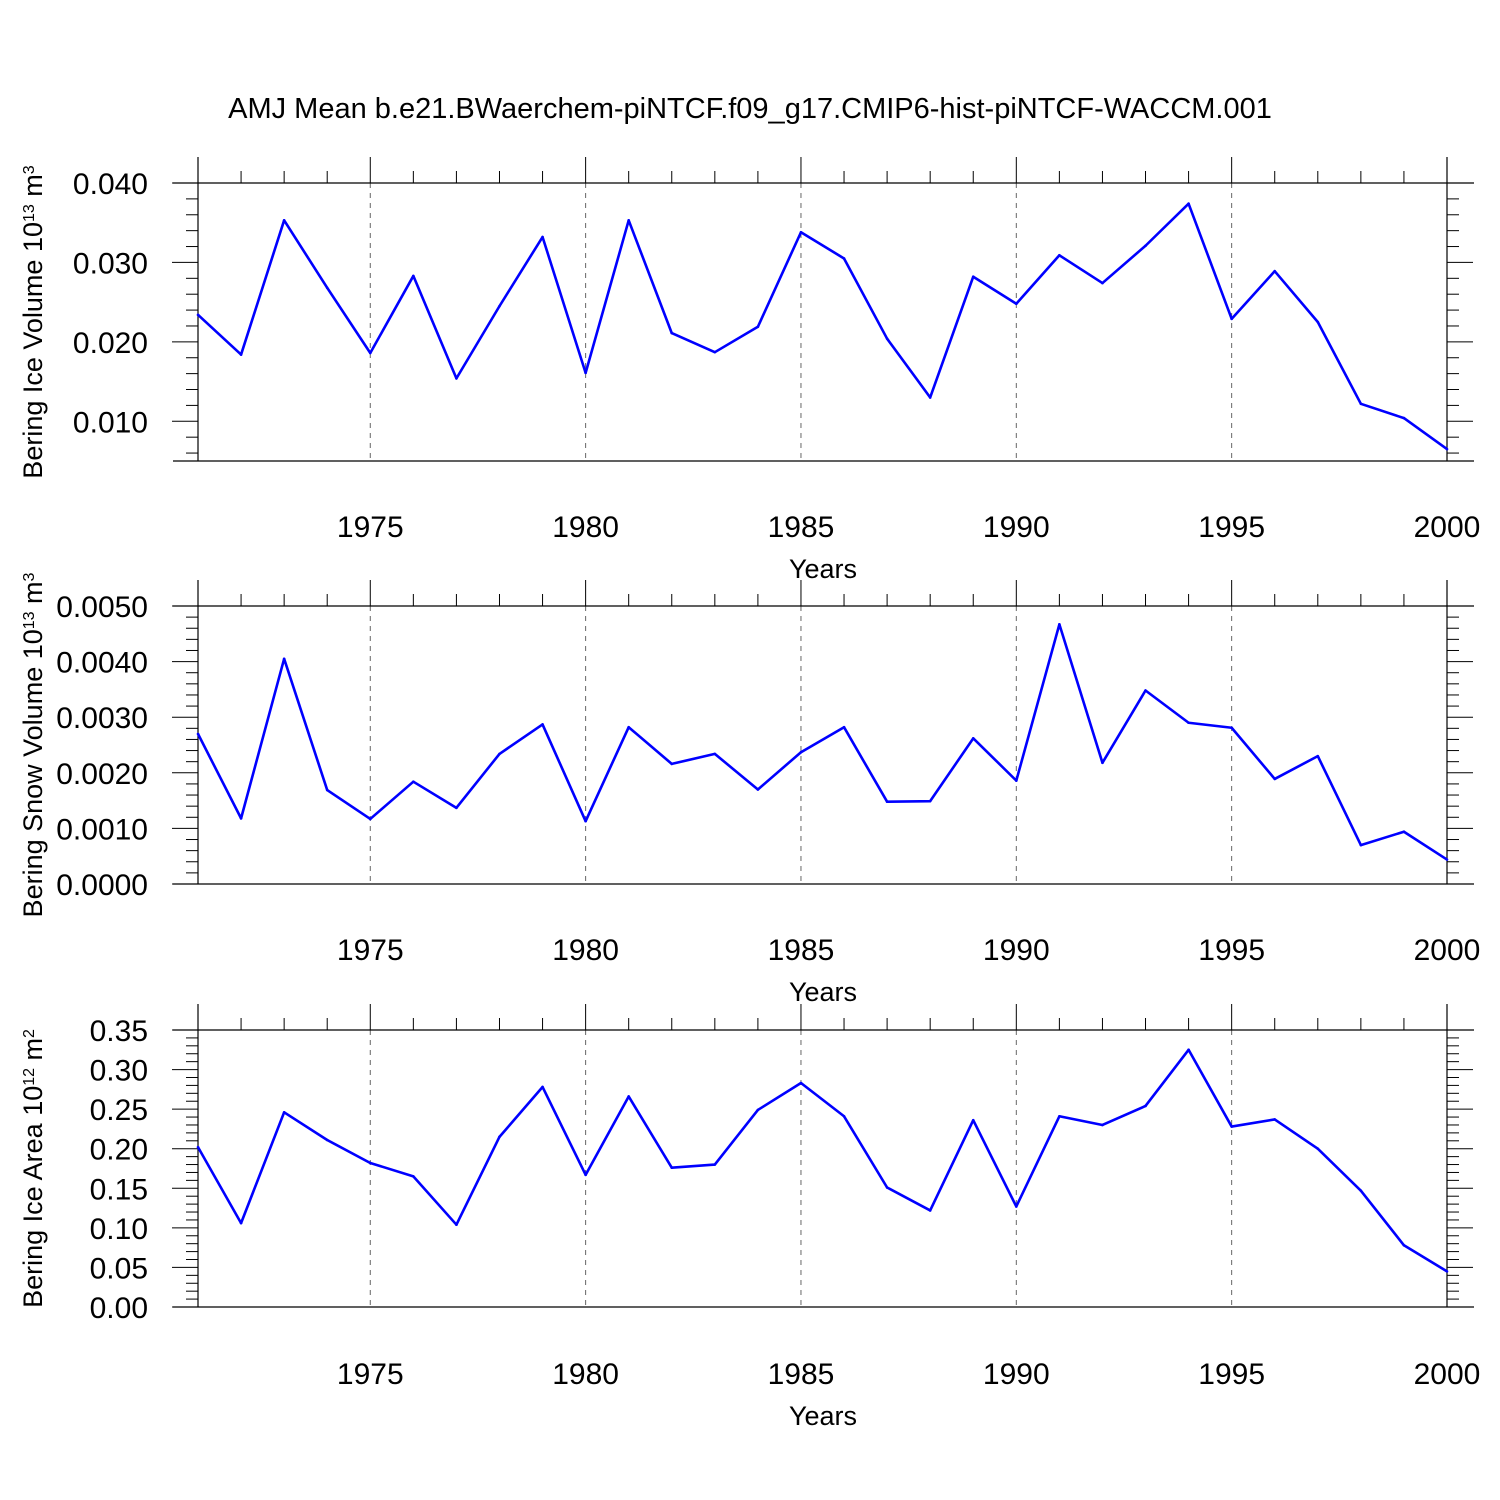  What do you see at coordinates (33, 744) in the screenshot?
I see `y-axis-label: Bering Snow Volume 1013 m3` at bounding box center [33, 744].